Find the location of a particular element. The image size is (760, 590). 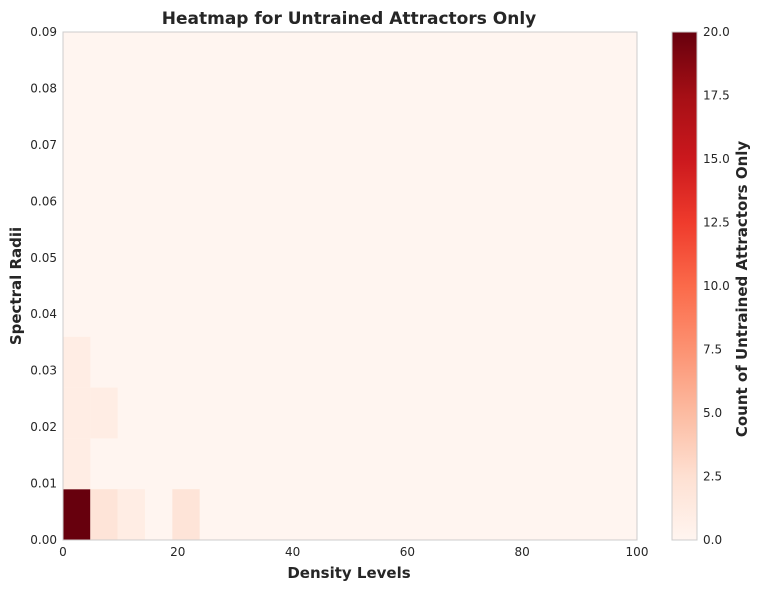

y-axis-label: Spectral Radii is located at coordinates (16, 286).